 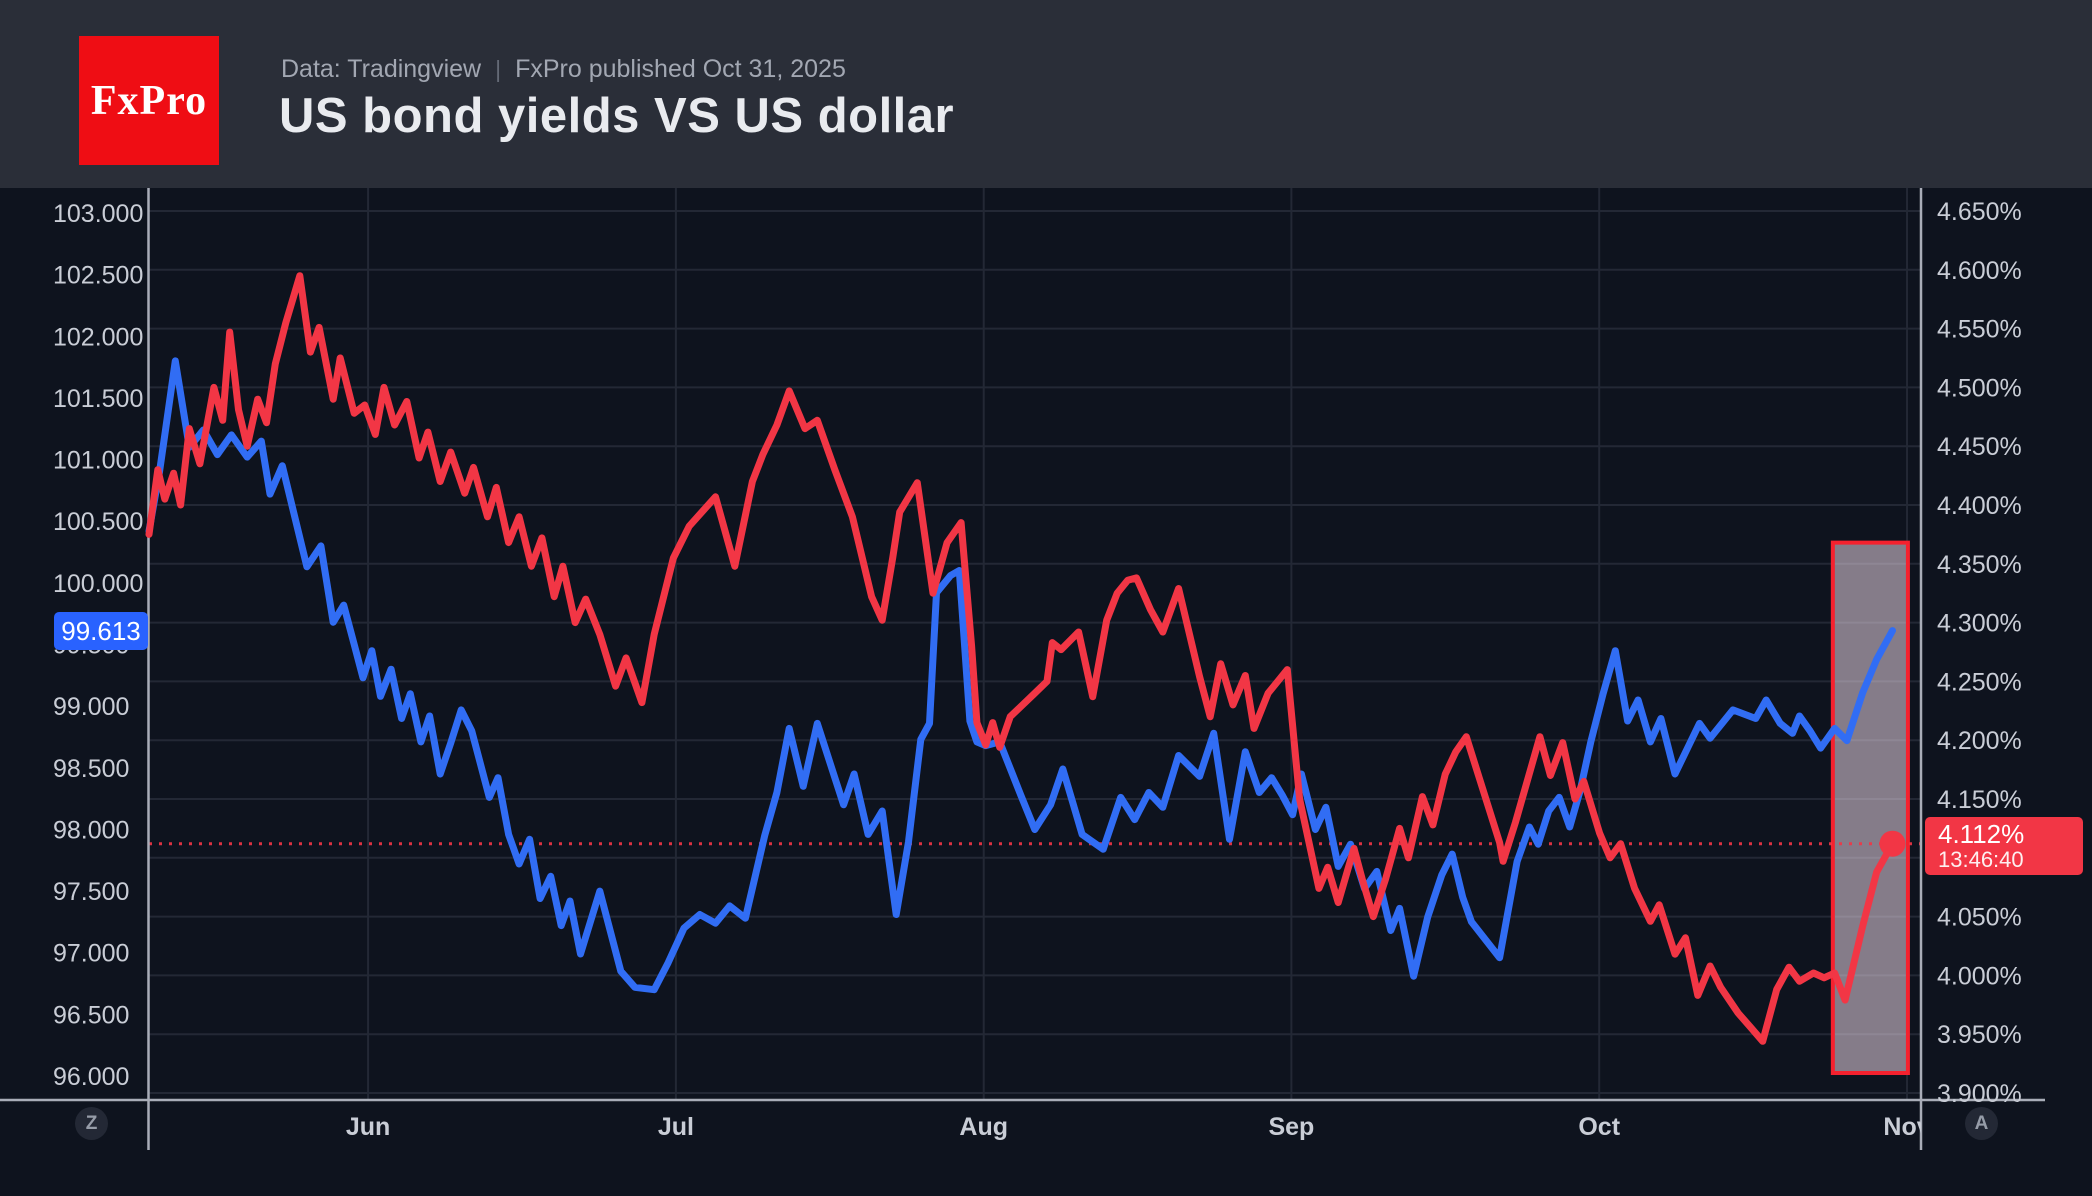 What do you see at coordinates (1599, 1127) in the screenshot?
I see `month-label: Oct` at bounding box center [1599, 1127].